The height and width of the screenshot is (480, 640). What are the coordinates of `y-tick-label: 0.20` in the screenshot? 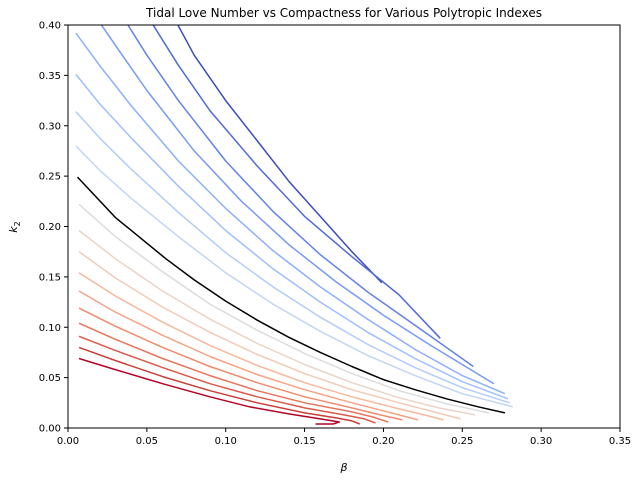 It's located at (50, 227).